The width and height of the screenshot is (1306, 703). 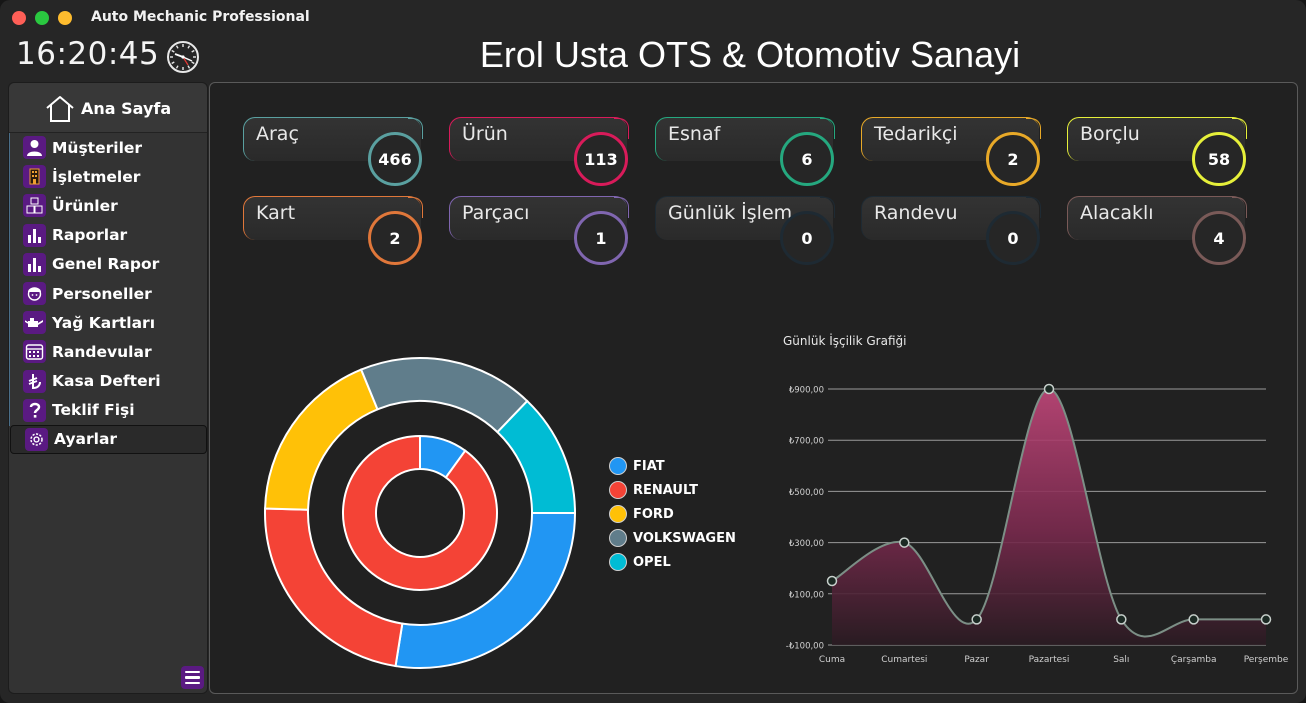 What do you see at coordinates (904, 660) in the screenshot?
I see `x-tick-label: Cumartesi` at bounding box center [904, 660].